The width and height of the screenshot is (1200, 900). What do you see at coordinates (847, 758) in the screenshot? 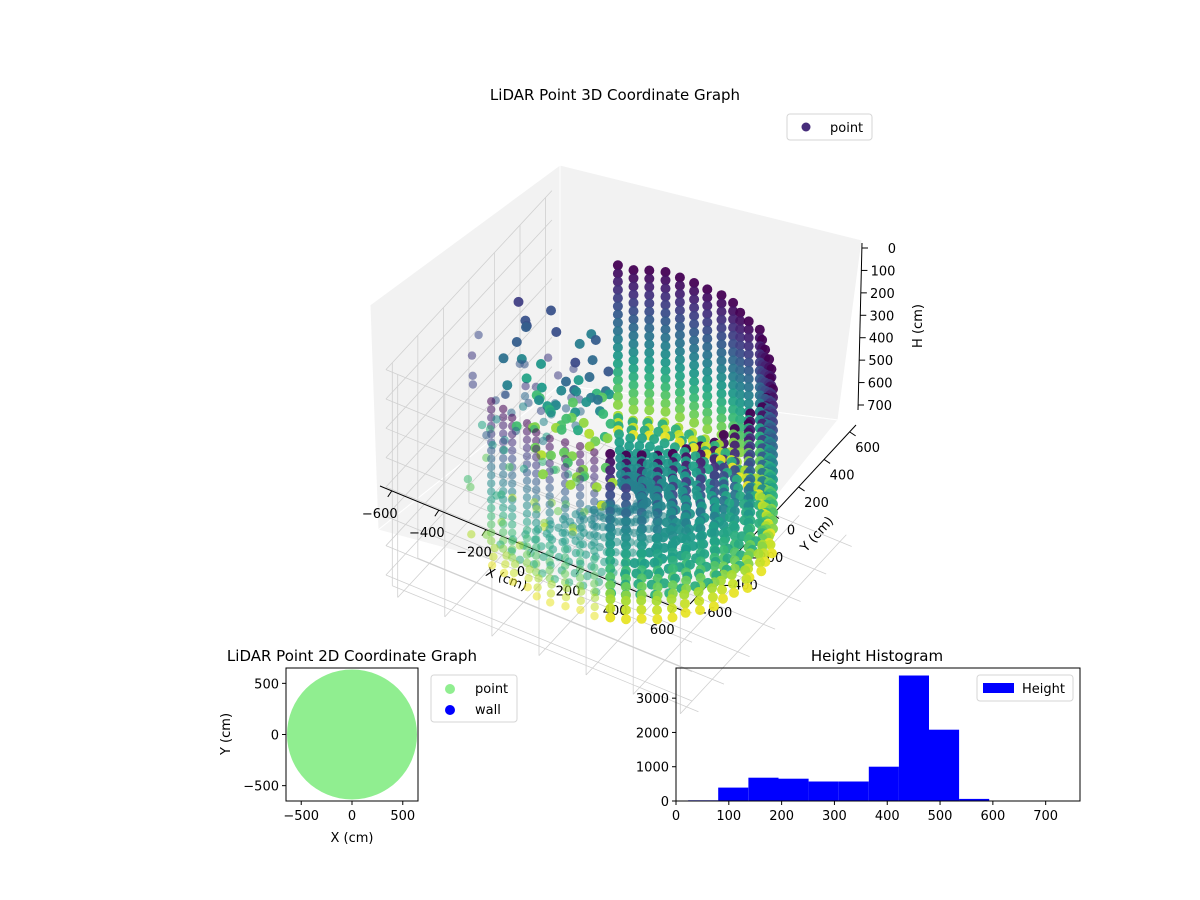
I see `chart-histogram-ticks: 0 100 200 300 400 500 600 700 0 1000 2000 3000` at bounding box center [847, 758].